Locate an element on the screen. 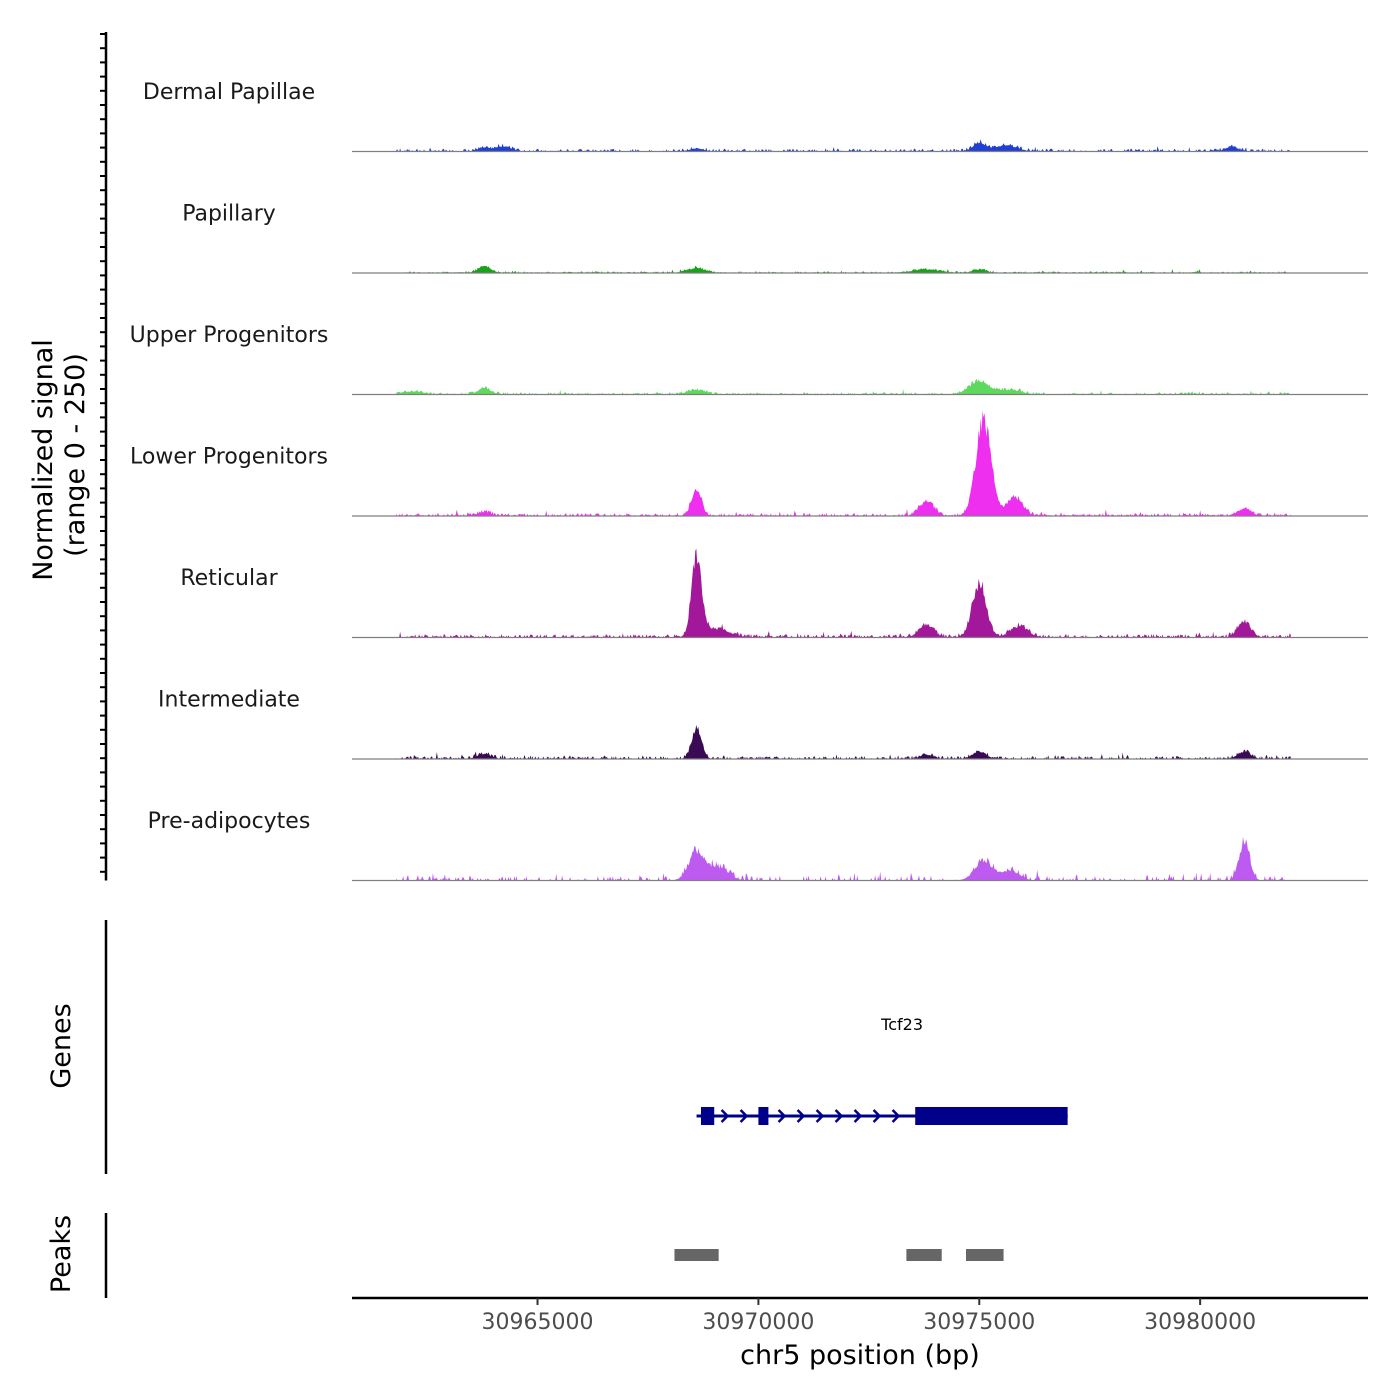 This screenshot has height=1400, width=1400. track-pre-adipocytes: Pre-adipocytes is located at coordinates (758, 845).